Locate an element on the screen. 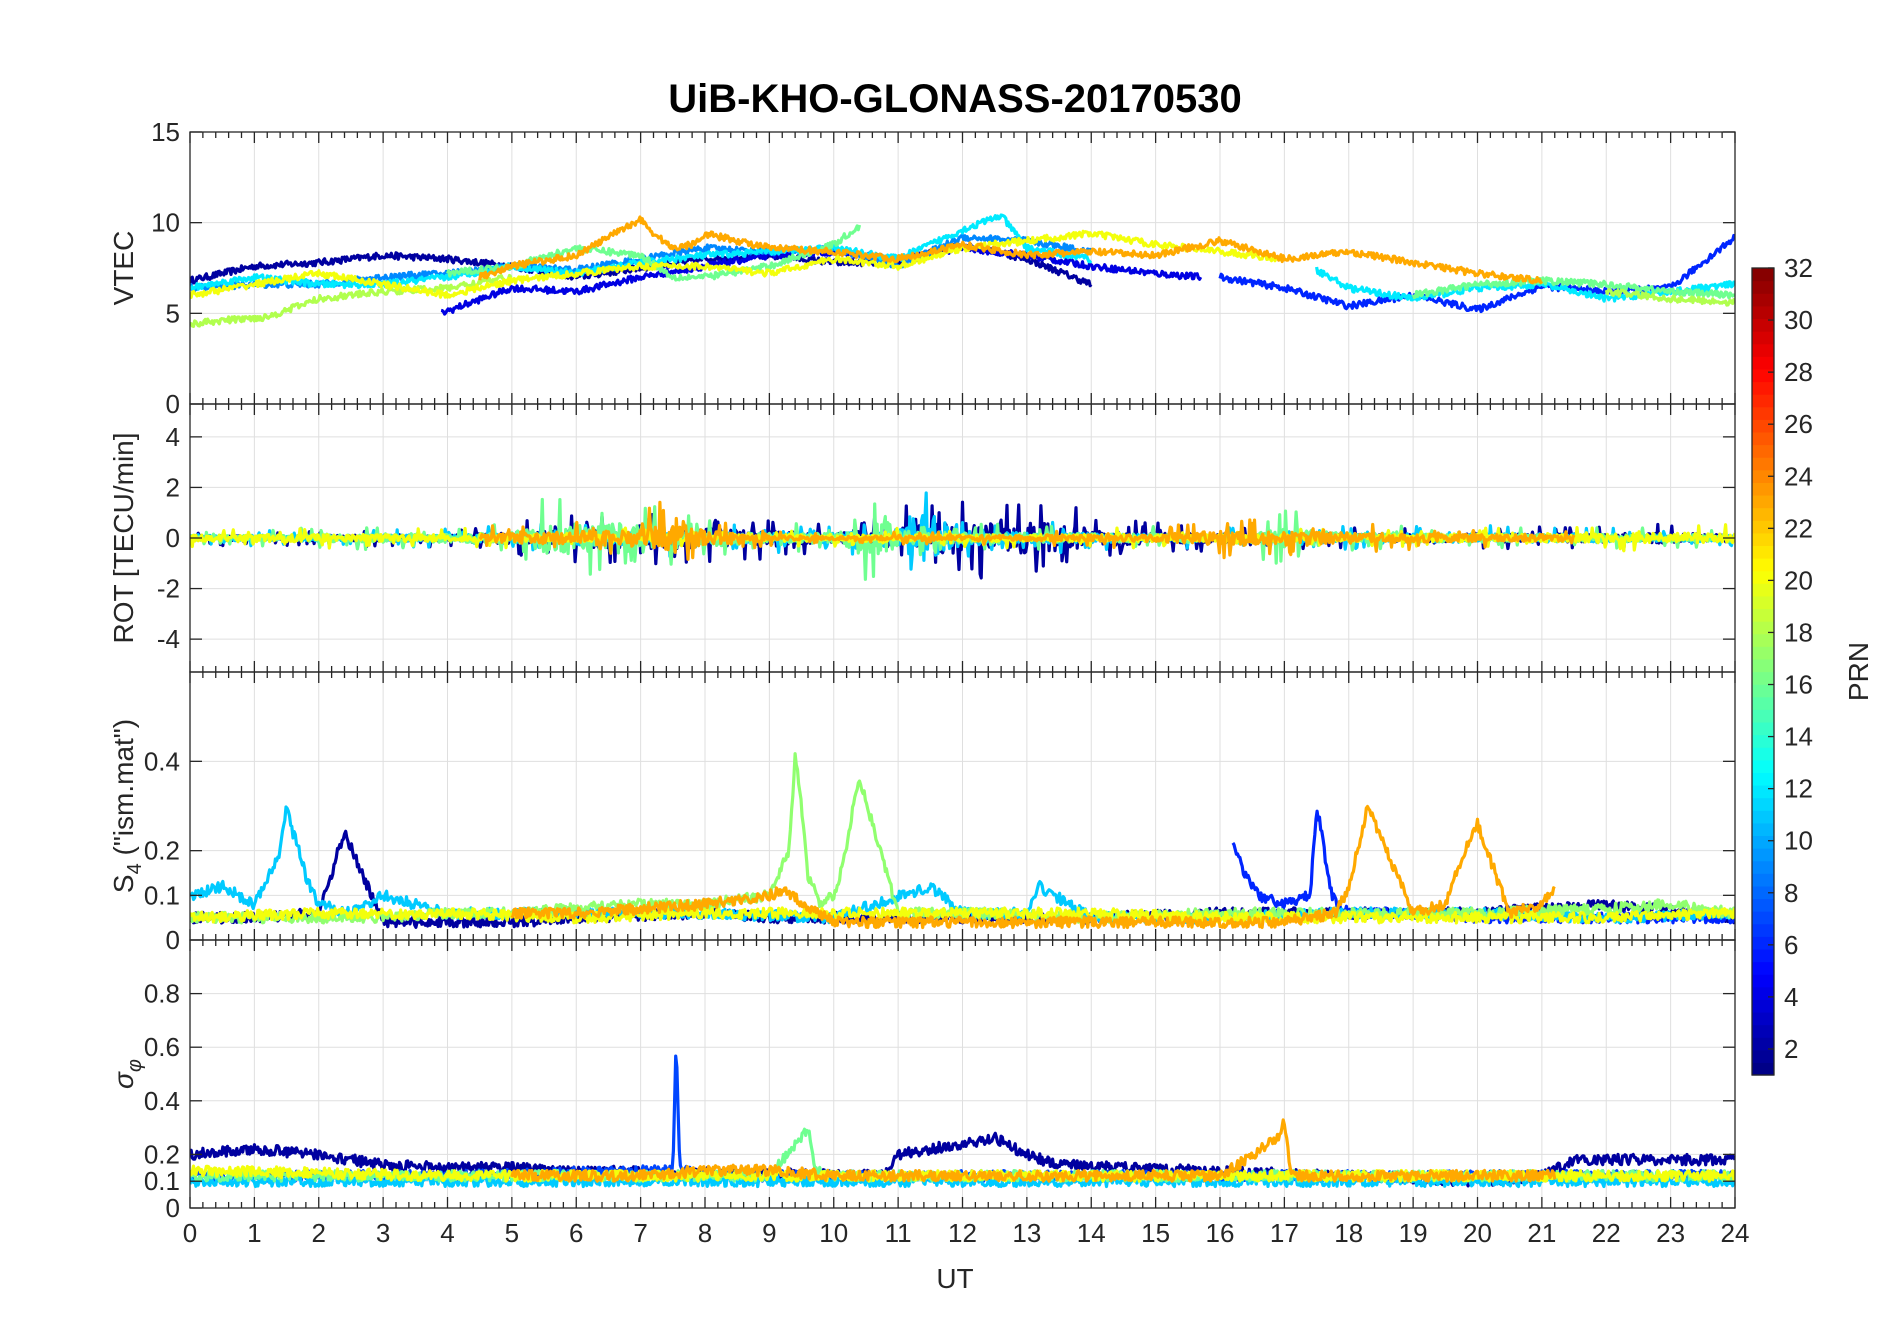 This screenshot has height=1330, width=1902. x-tick-label: 9 is located at coordinates (769, 1233).